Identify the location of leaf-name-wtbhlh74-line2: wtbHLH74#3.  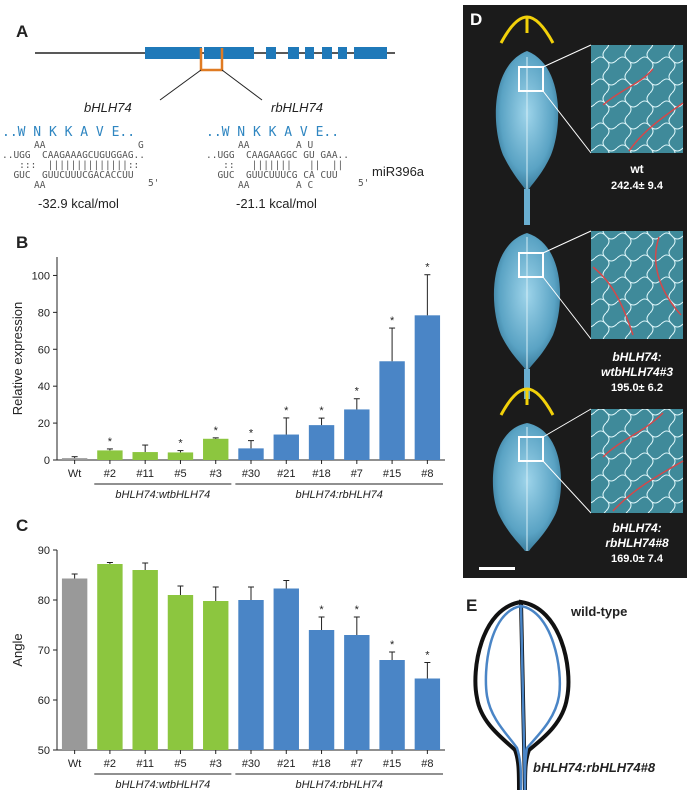
(637, 372).